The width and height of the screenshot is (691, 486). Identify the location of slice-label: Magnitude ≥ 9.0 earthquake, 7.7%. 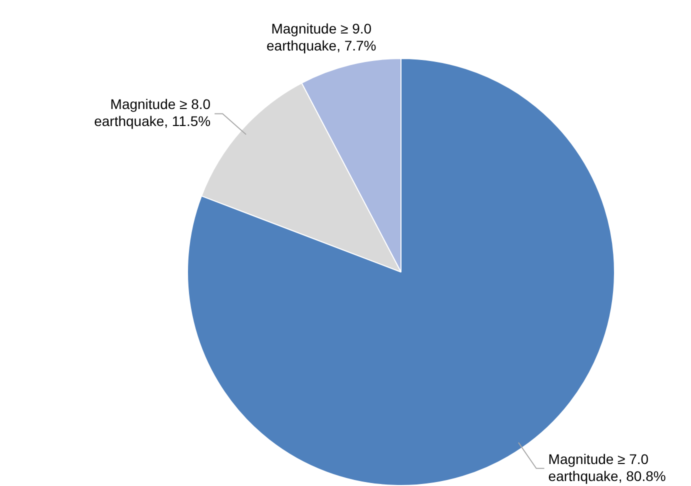
(321, 37).